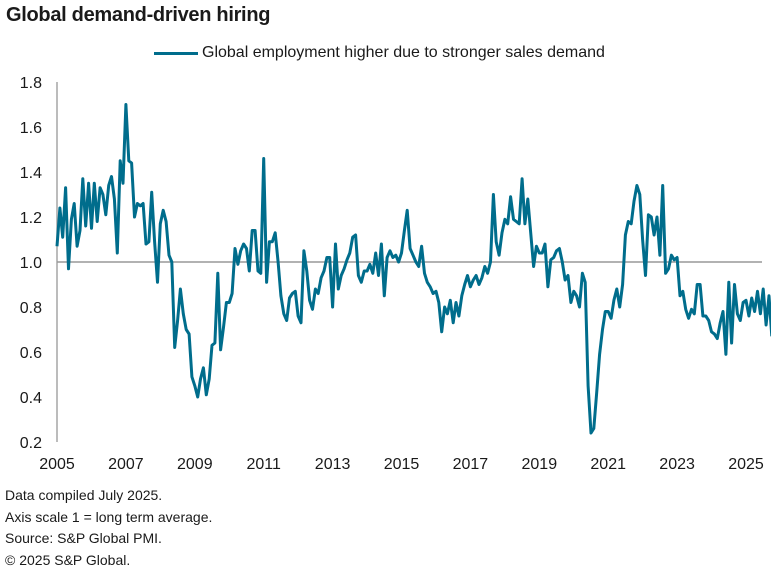  I want to click on footnote-source: Source: S&P Global PMI., so click(83, 538).